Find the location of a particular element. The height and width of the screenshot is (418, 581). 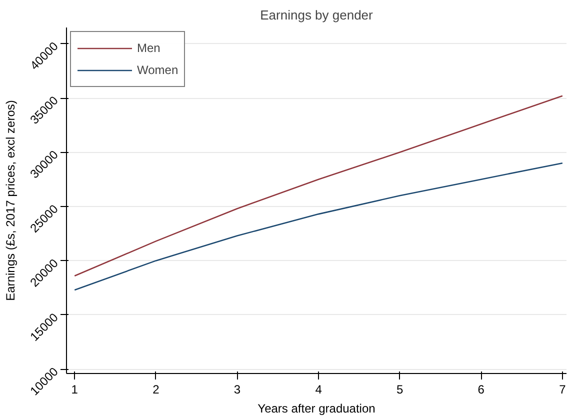

chart-title: Earnings by gender is located at coordinates (317, 15).